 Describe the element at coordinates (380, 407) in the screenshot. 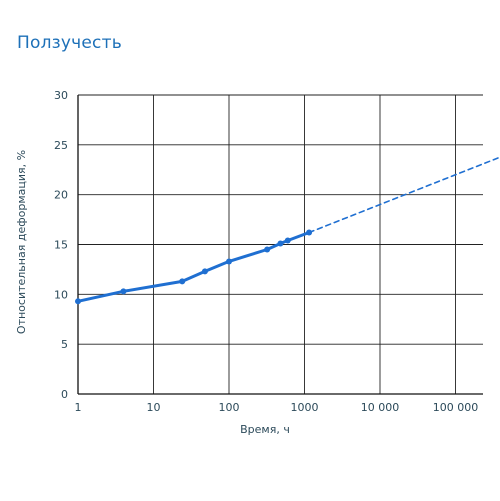

I see `x-tick-label: 10 000` at that location.